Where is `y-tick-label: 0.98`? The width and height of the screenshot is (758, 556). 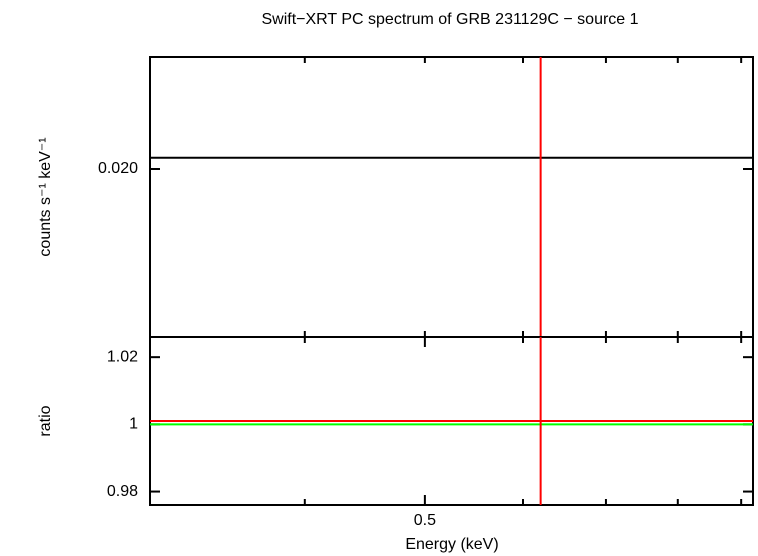 y-tick-label: 0.98 is located at coordinates (122, 491).